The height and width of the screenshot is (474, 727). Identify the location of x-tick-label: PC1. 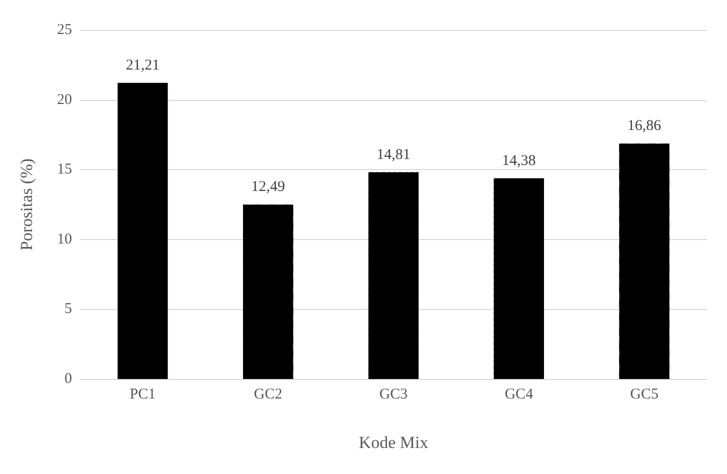
(143, 394).